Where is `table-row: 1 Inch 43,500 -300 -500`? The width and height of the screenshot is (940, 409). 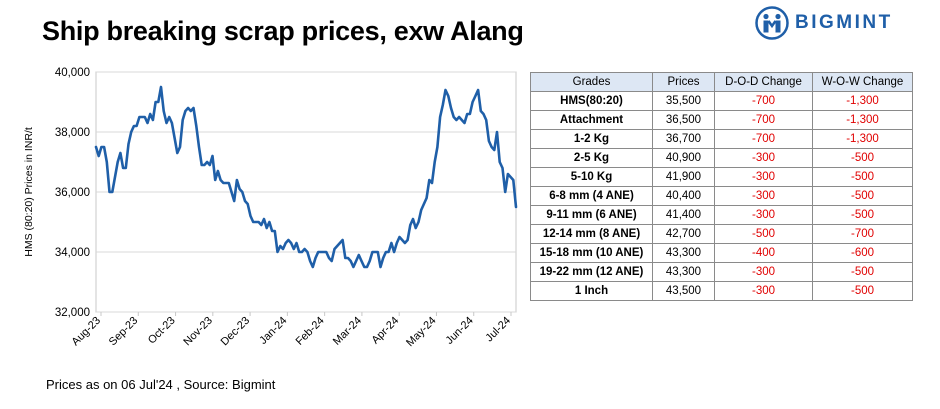 table-row: 1 Inch 43,500 -300 -500 is located at coordinates (721, 291).